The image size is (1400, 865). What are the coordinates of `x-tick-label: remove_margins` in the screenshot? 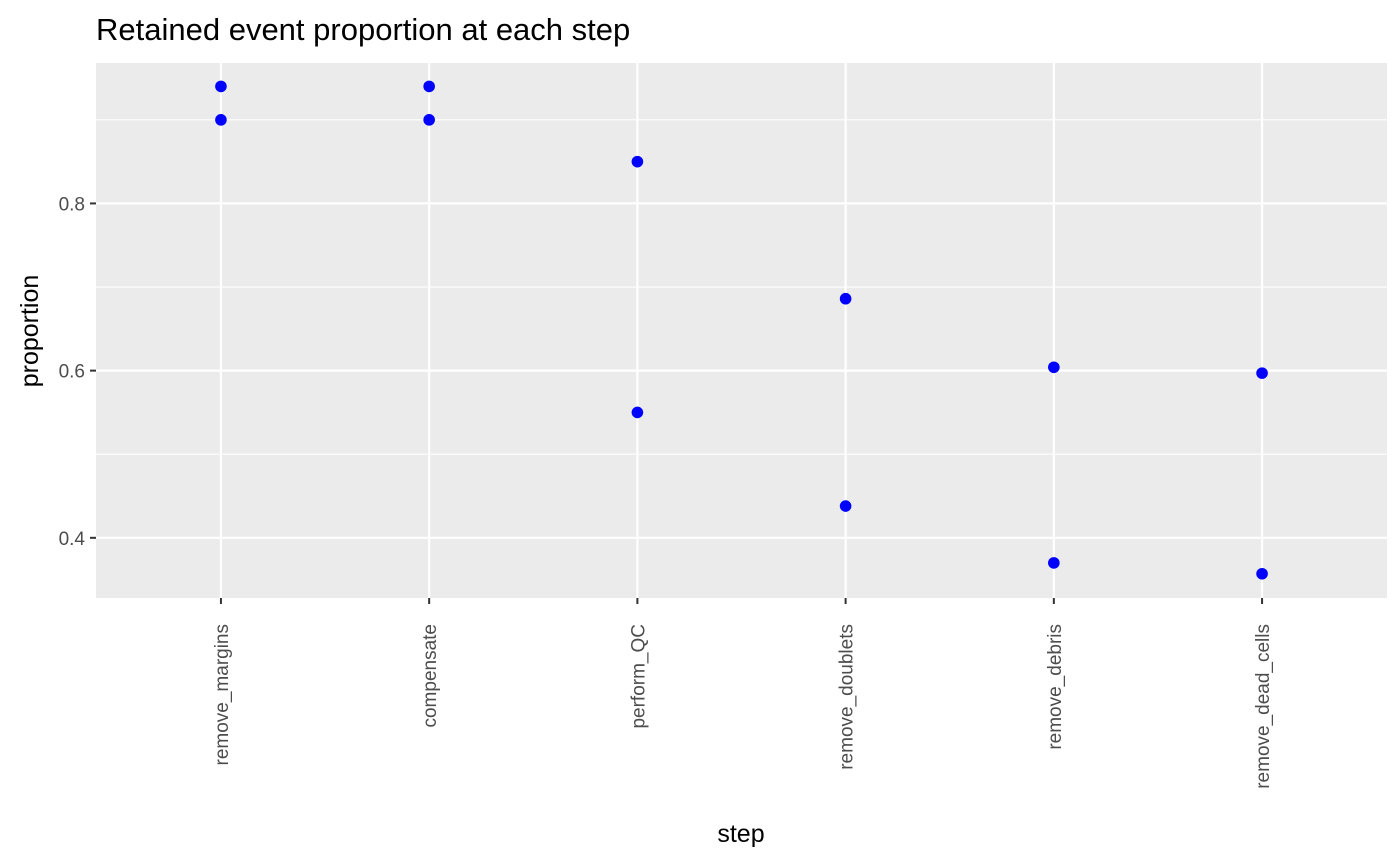 It's located at (222, 695).